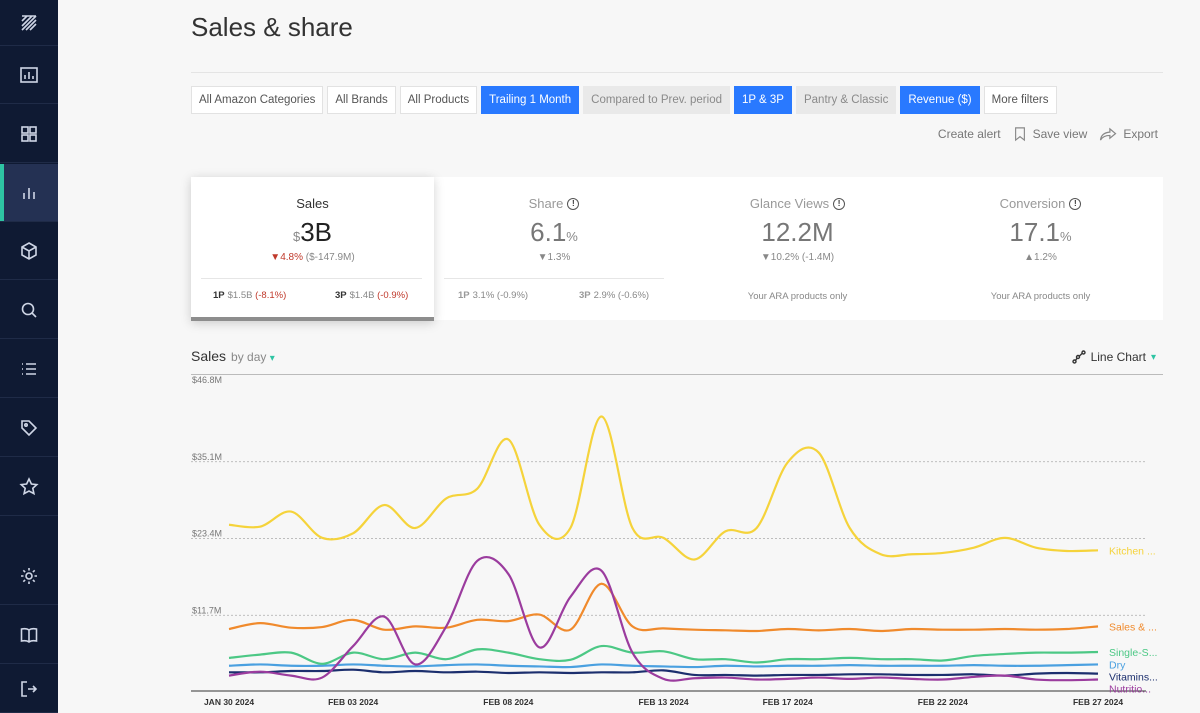  What do you see at coordinates (1060, 134) in the screenshot?
I see `save-view-label: Save view` at bounding box center [1060, 134].